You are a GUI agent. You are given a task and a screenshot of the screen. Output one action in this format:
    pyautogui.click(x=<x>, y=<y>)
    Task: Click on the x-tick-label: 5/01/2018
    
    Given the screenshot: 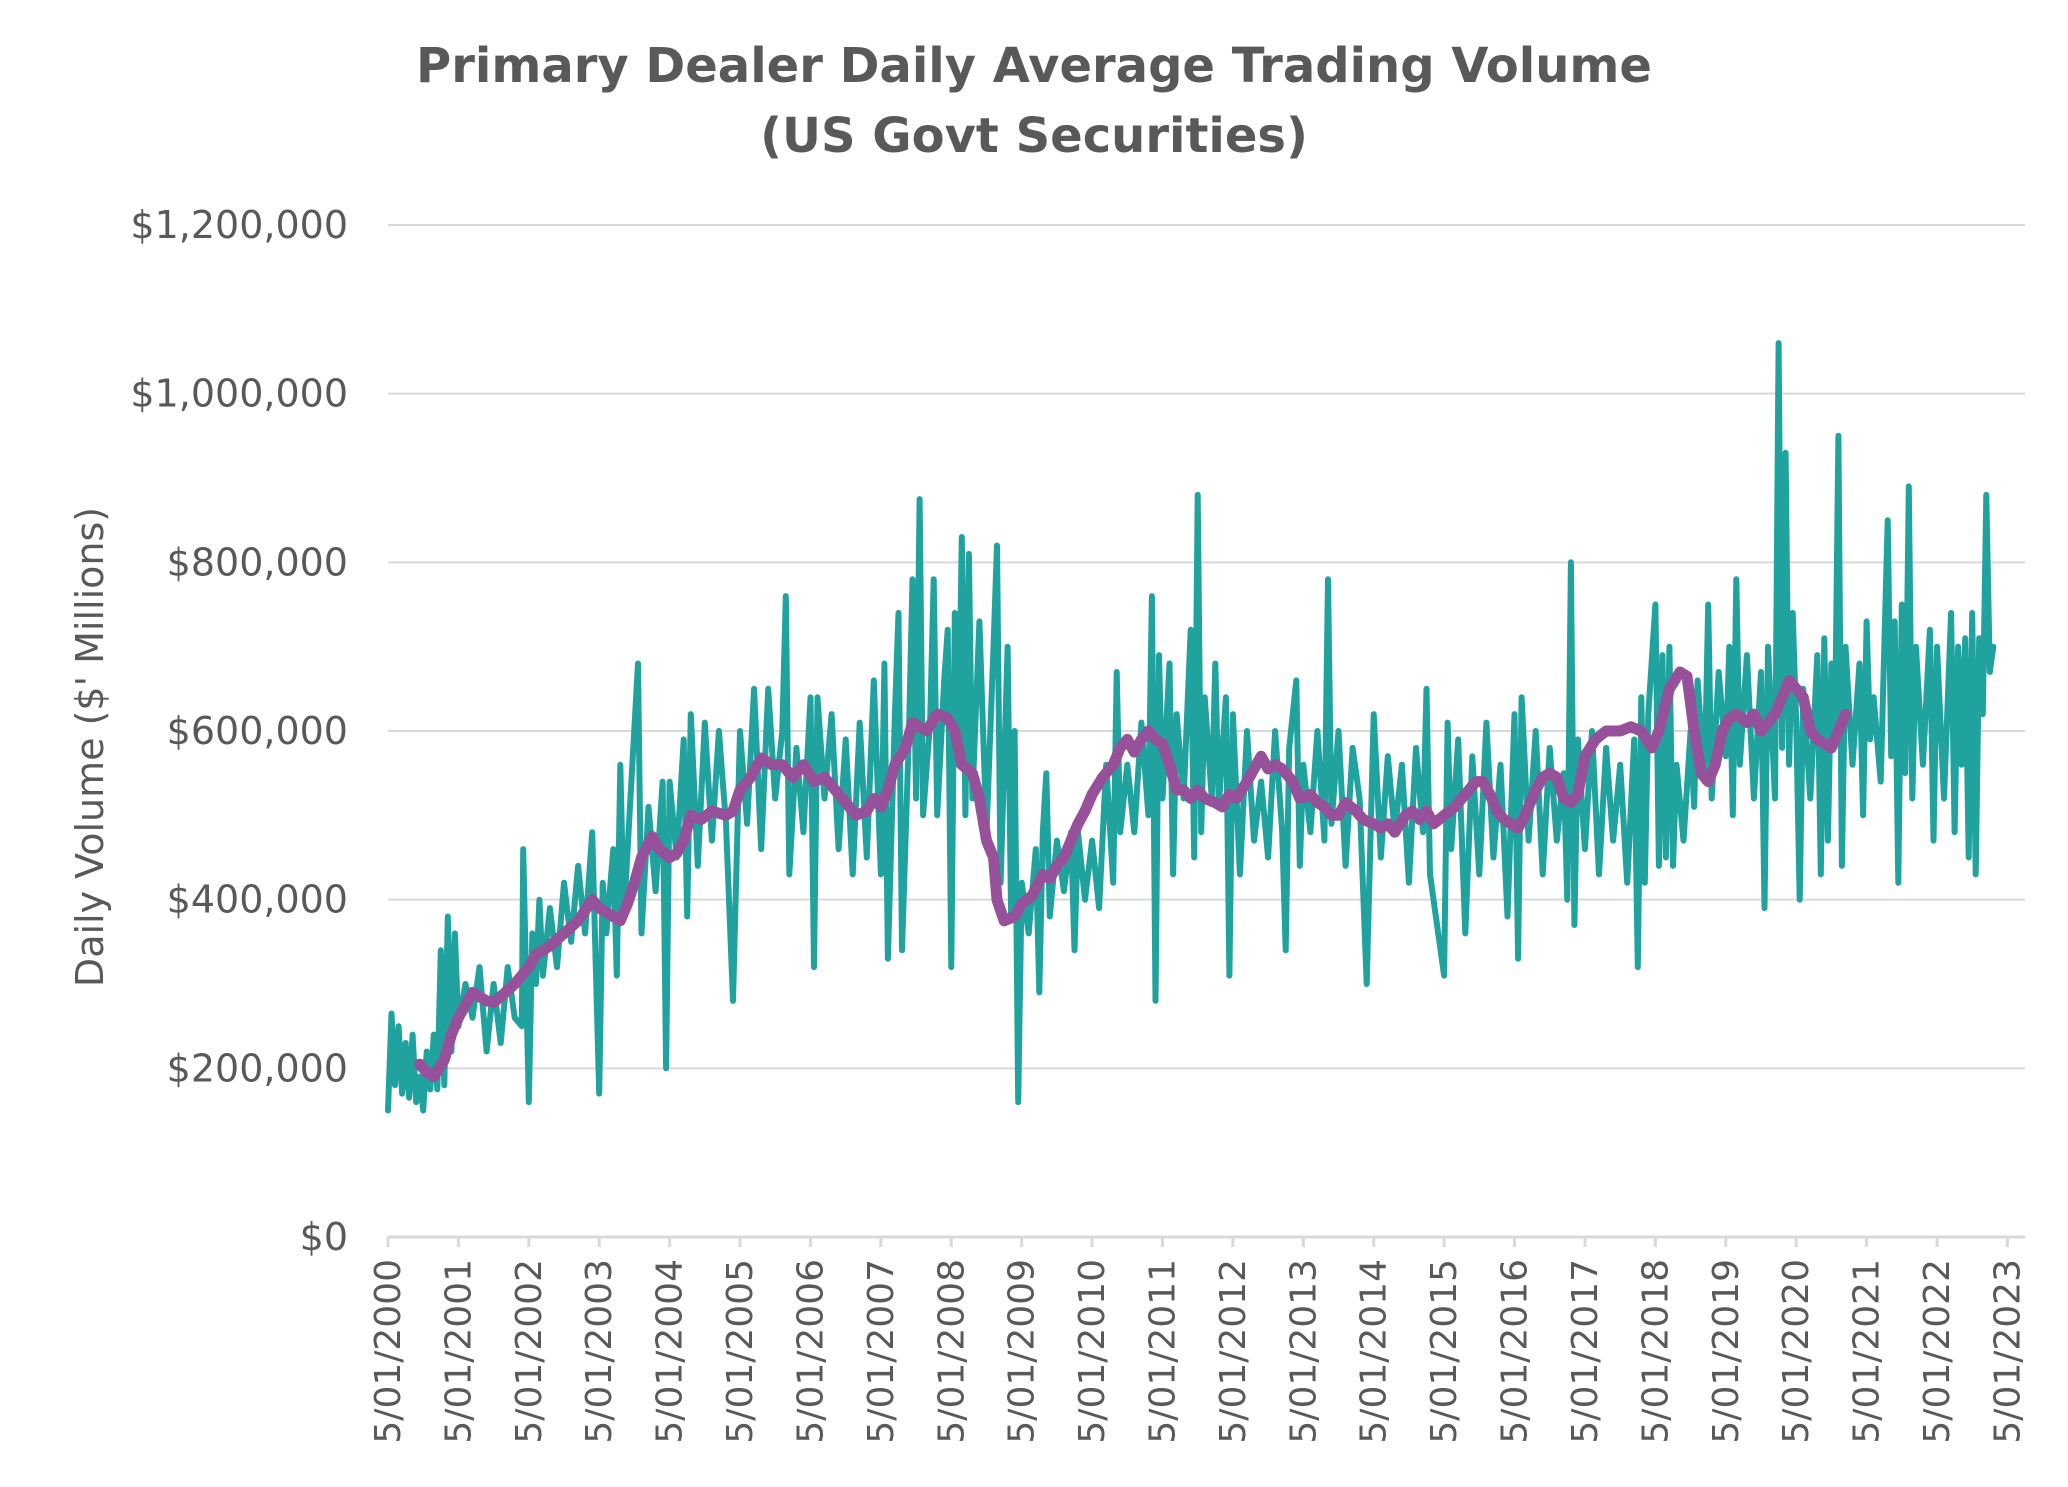 What is the action you would take?
    pyautogui.click(x=1655, y=1351)
    